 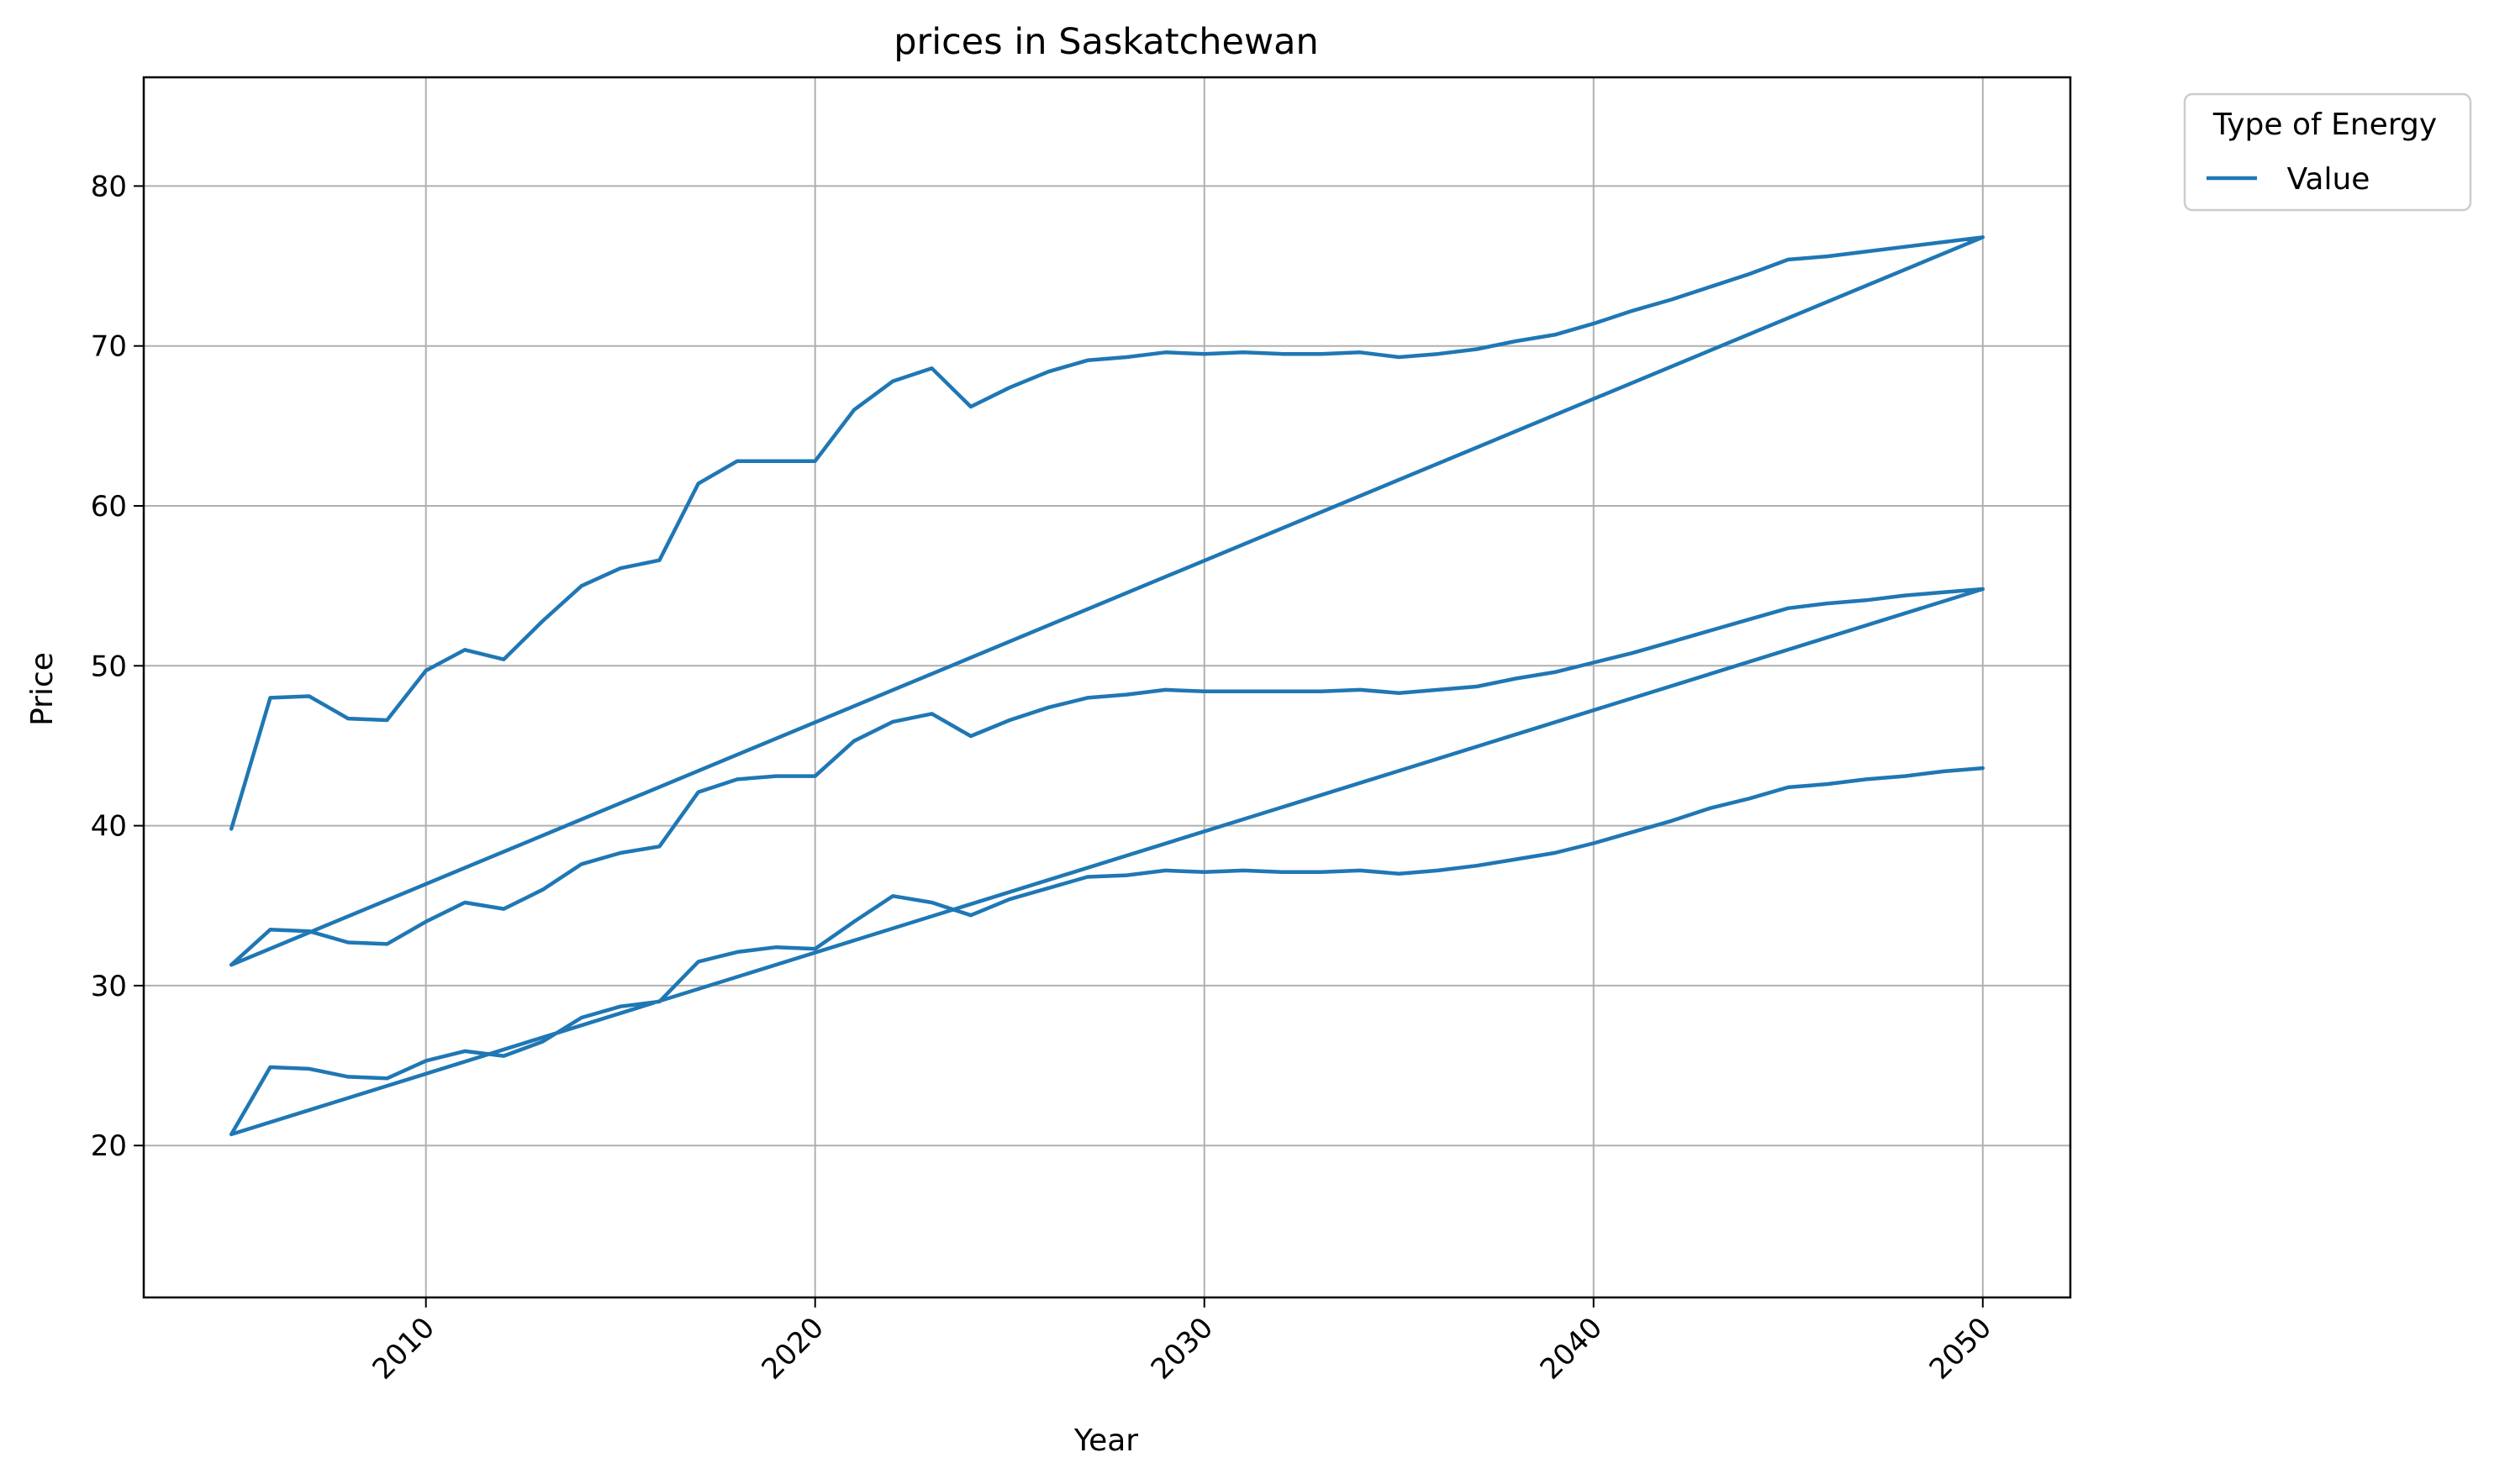 I want to click on legend: Type of Energy Value, so click(x=2327, y=152).